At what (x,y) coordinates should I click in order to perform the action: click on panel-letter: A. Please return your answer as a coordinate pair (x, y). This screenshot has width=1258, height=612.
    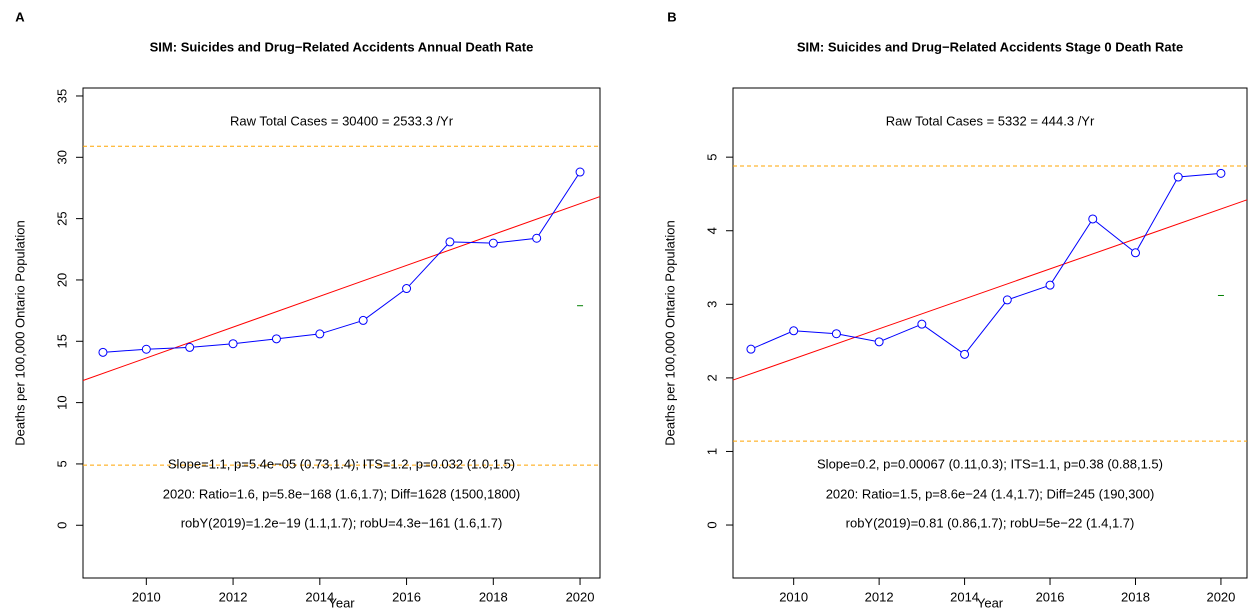
    Looking at the image, I should click on (20, 16).